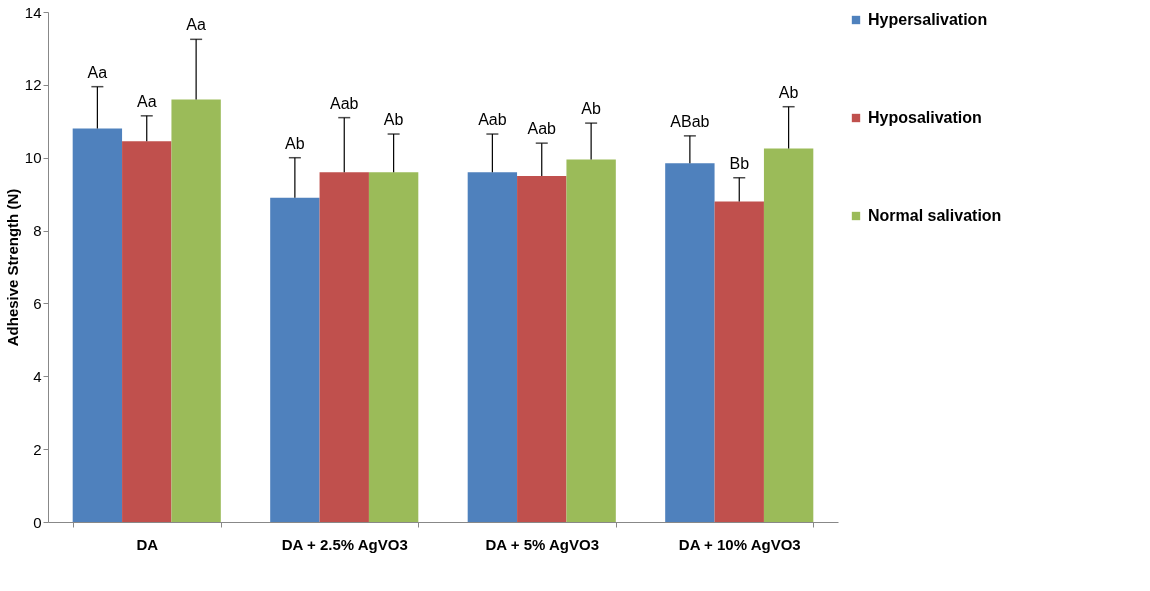 This screenshot has width=1150, height=591. I want to click on legend-label: Hyposalivation, so click(925, 117).